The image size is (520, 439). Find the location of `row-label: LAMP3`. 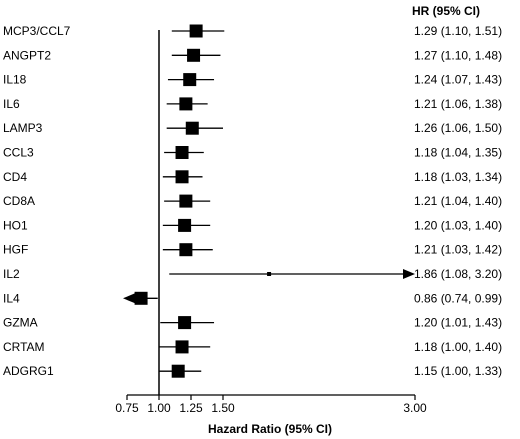

row-label: LAMP3 is located at coordinates (23, 128).